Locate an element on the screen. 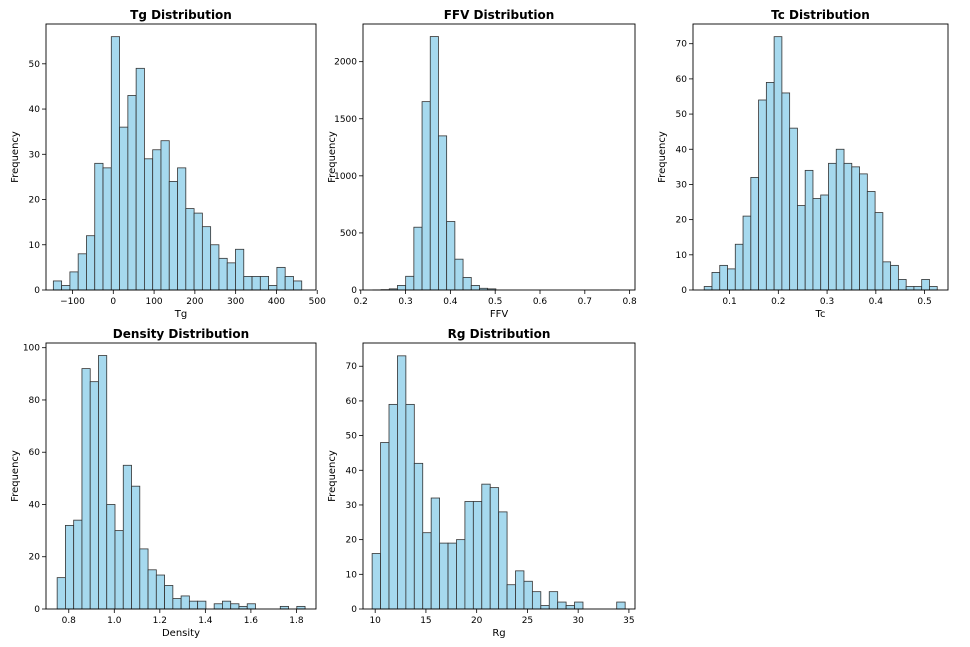  x-tick-label: 1.0 is located at coordinates (114, 621).